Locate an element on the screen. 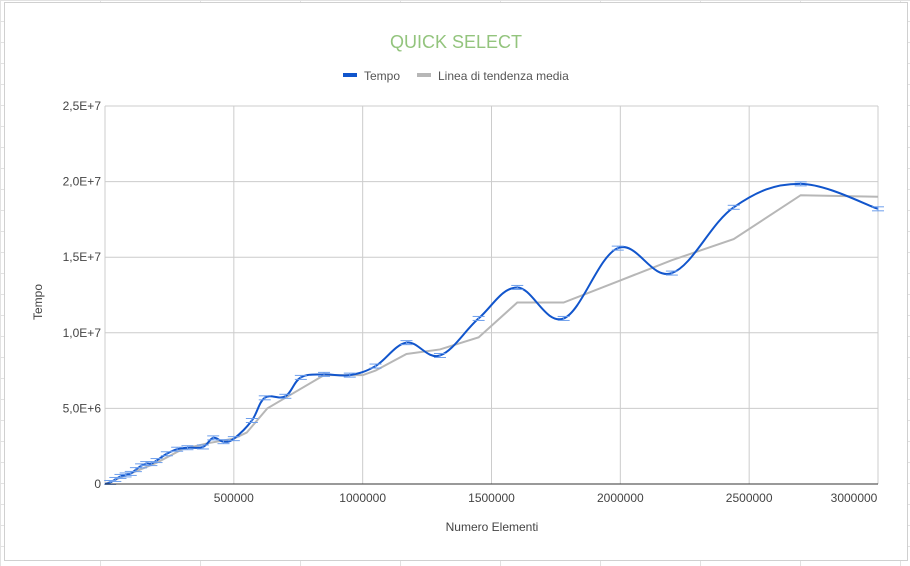  y-tick-label: 2,0E+7 is located at coordinates (82, 182).